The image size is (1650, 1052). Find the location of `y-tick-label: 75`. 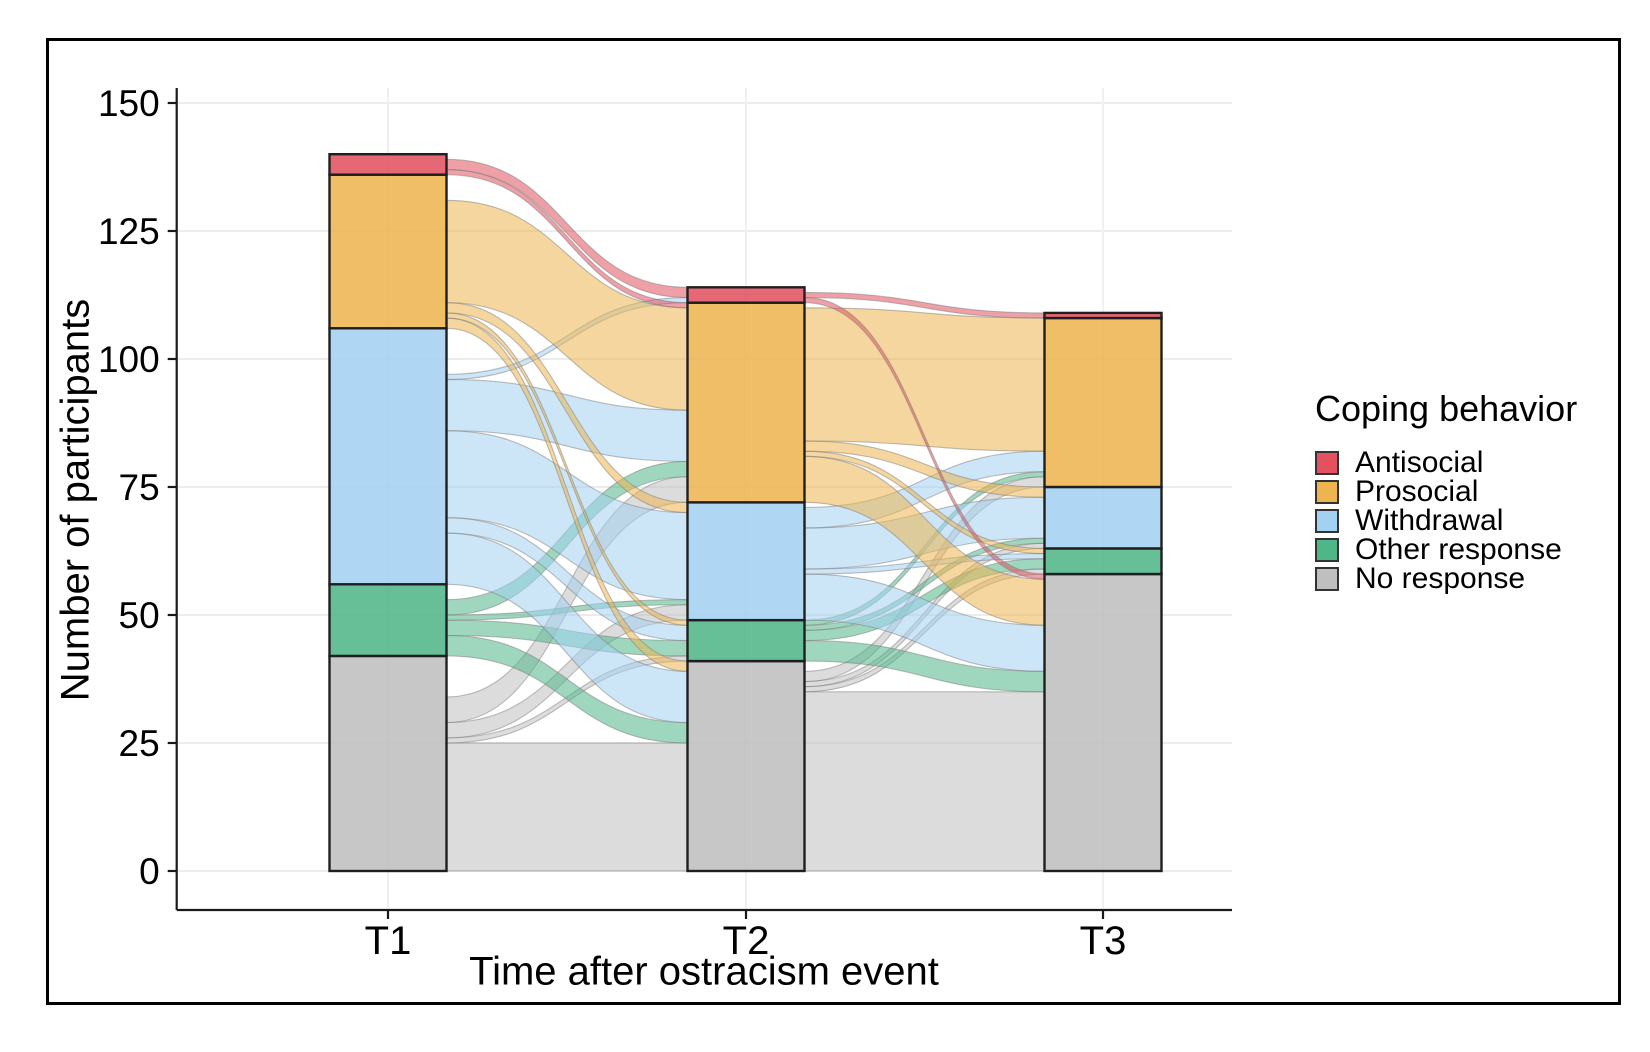

y-tick-label: 75 is located at coordinates (139, 487).